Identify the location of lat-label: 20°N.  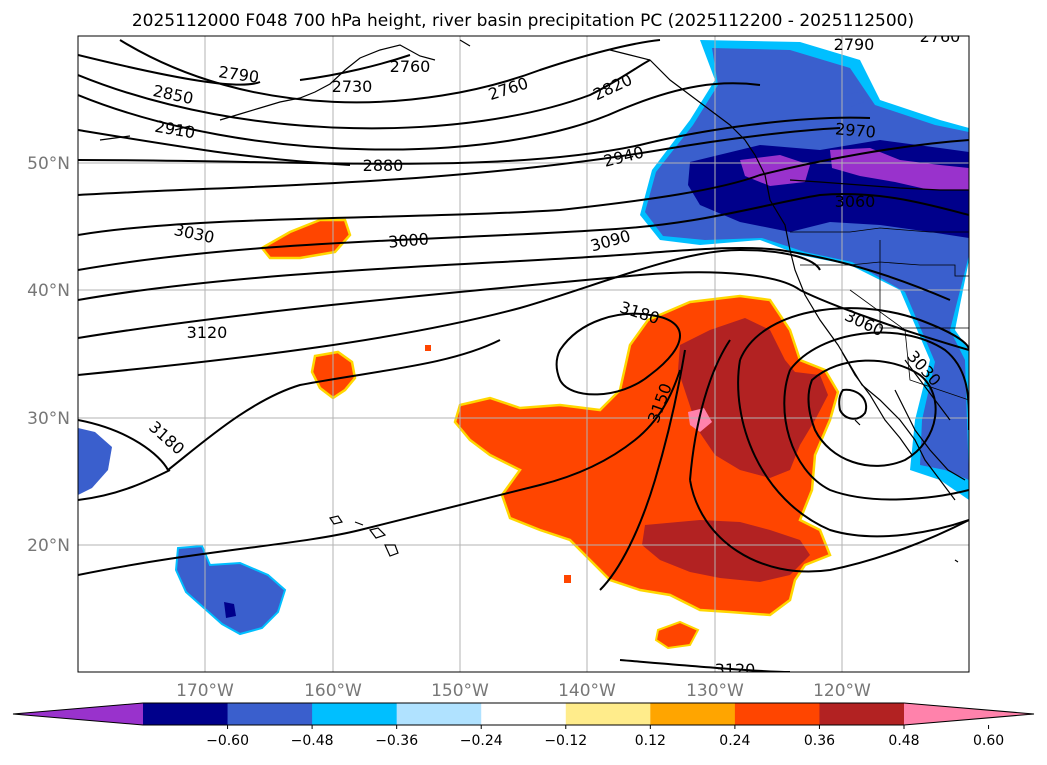
(48, 546).